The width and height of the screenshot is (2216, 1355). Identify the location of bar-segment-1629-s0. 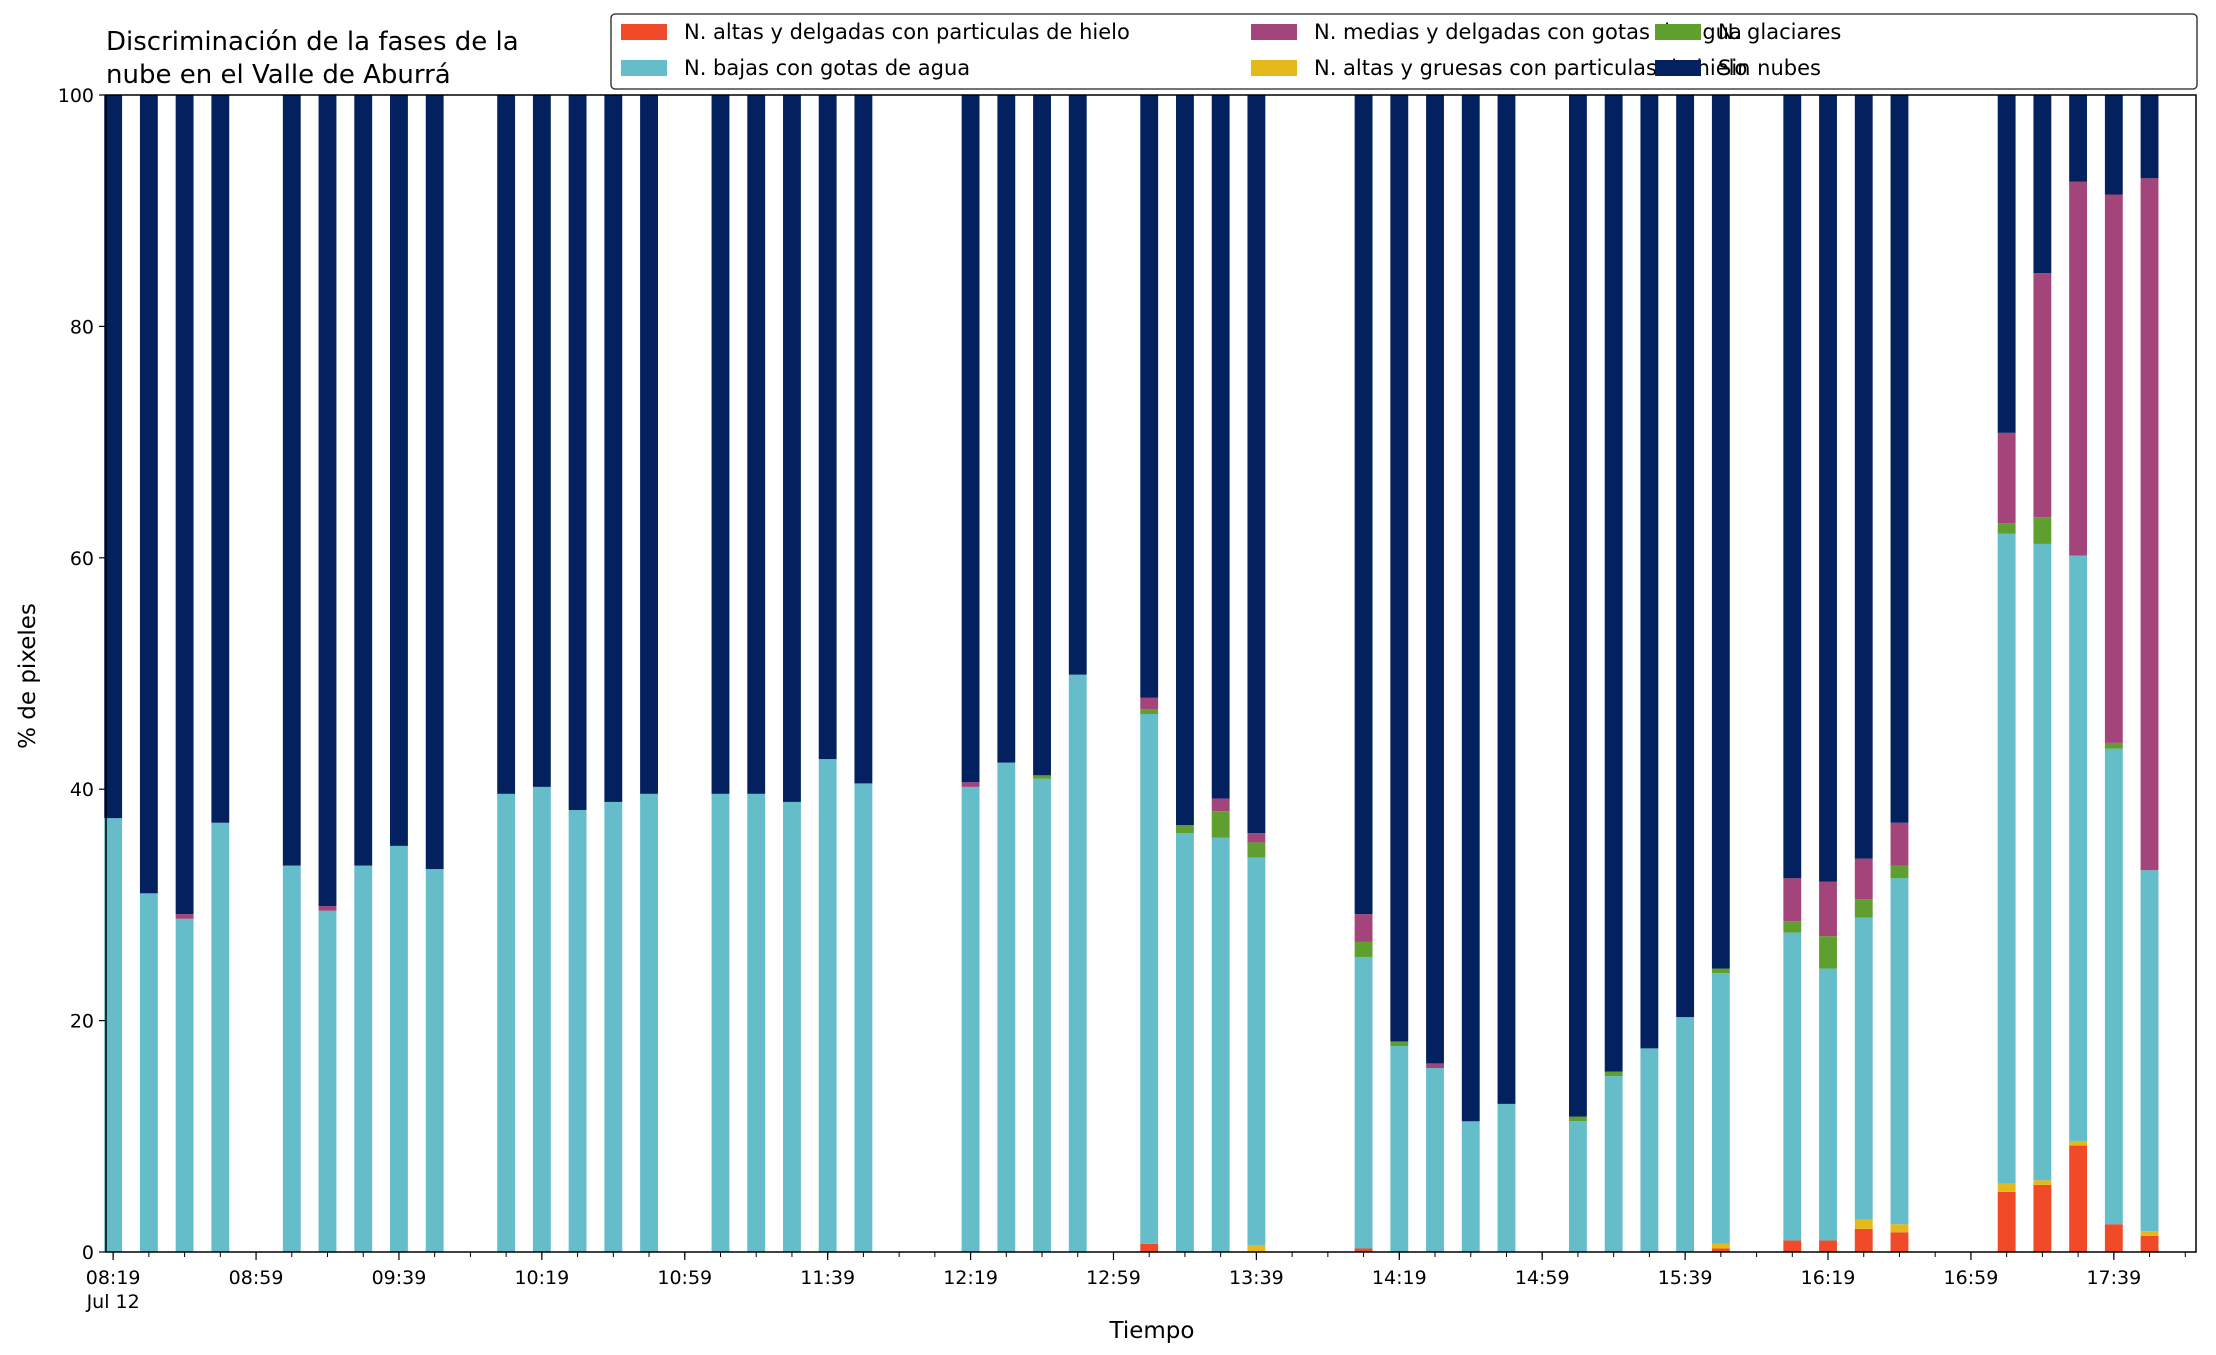
(1863, 1240).